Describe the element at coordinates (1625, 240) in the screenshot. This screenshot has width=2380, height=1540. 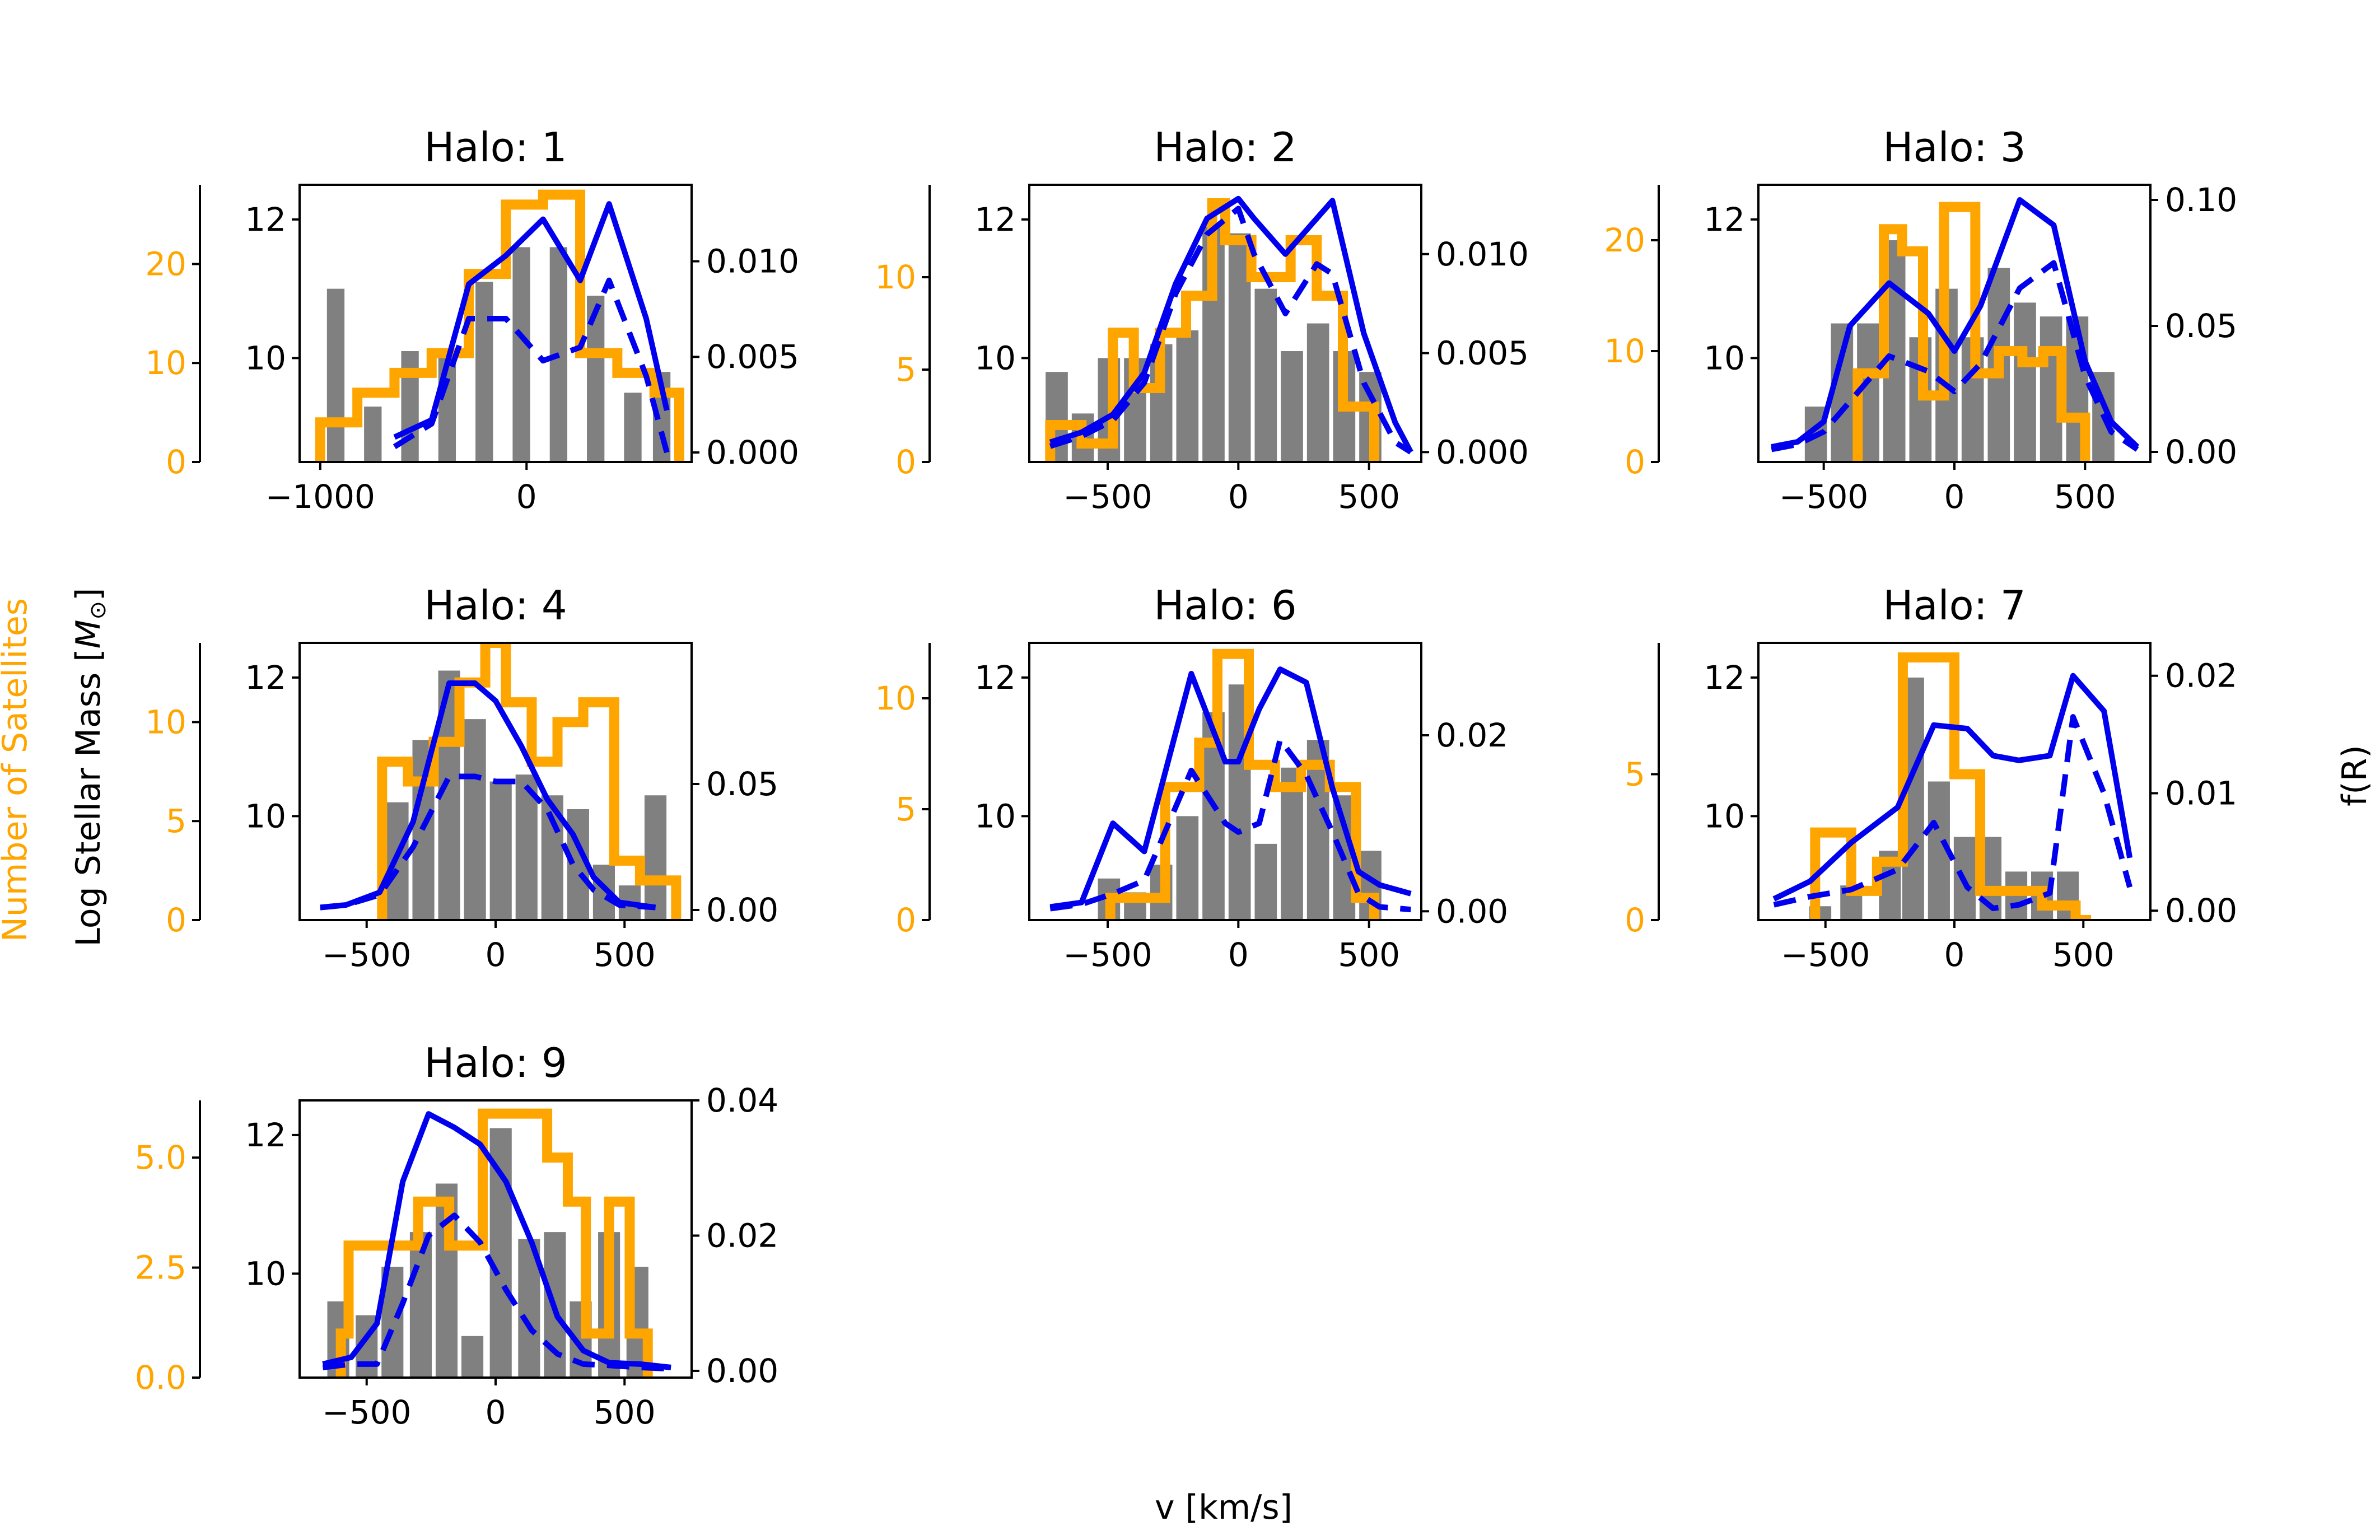
I see `count-tick-label: 20` at that location.